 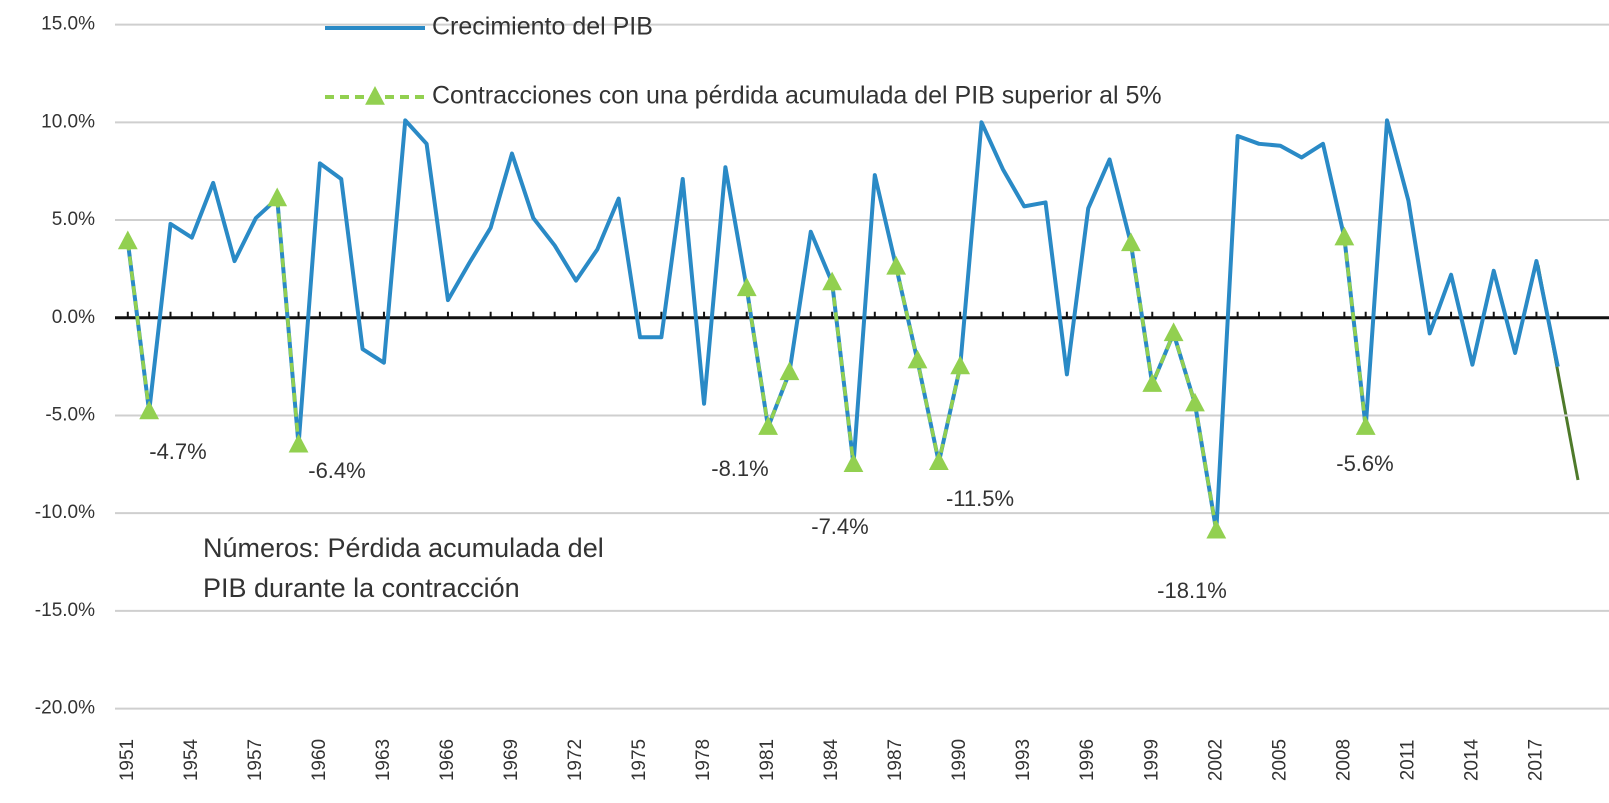 What do you see at coordinates (980, 498) in the screenshot?
I see `contraction-label: -11.5%` at bounding box center [980, 498].